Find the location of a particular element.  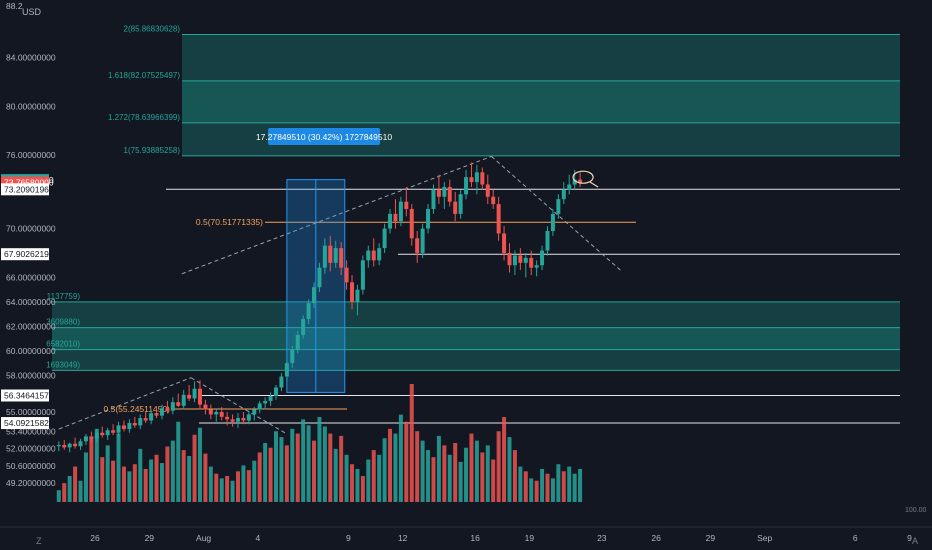

measure-tool: 17.27849510 (30.42%) 1727849510 is located at coordinates (324, 260).